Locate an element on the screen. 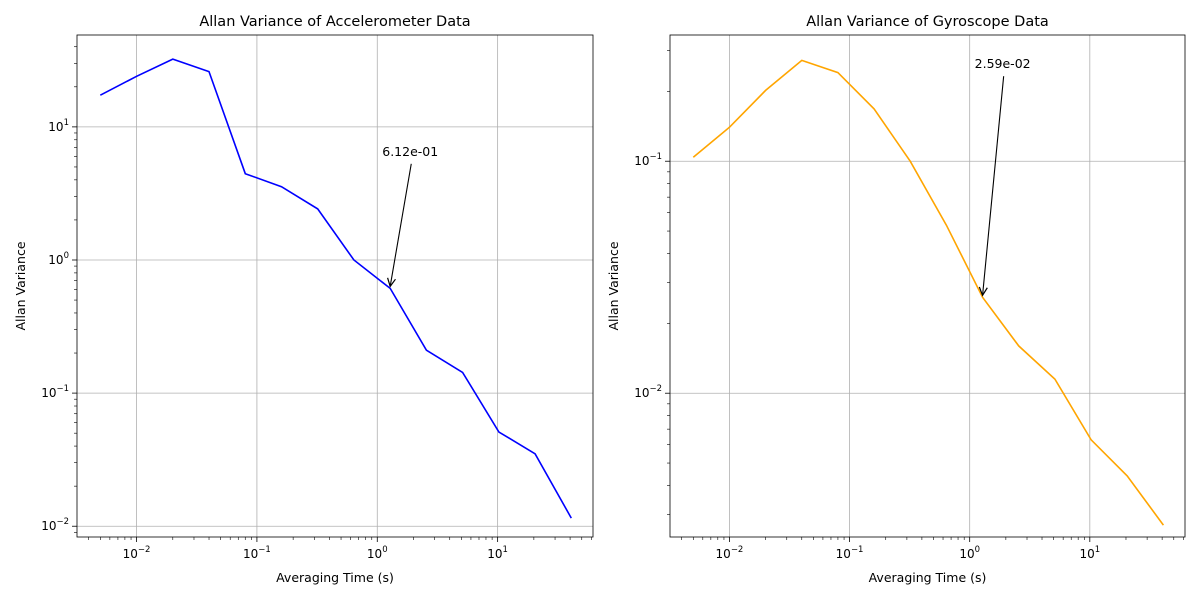 This screenshot has width=1200, height=600. x-tick-label-1-3: 10¹ is located at coordinates (1089, 553).